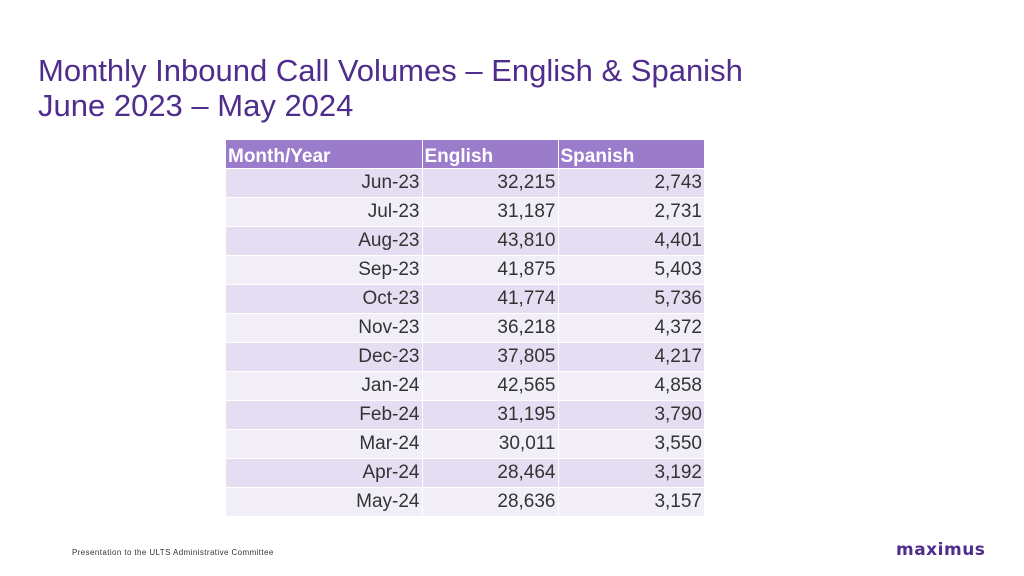 This screenshot has width=1024, height=576. What do you see at coordinates (631, 241) in the screenshot?
I see `spanish-cell: 4,401` at bounding box center [631, 241].